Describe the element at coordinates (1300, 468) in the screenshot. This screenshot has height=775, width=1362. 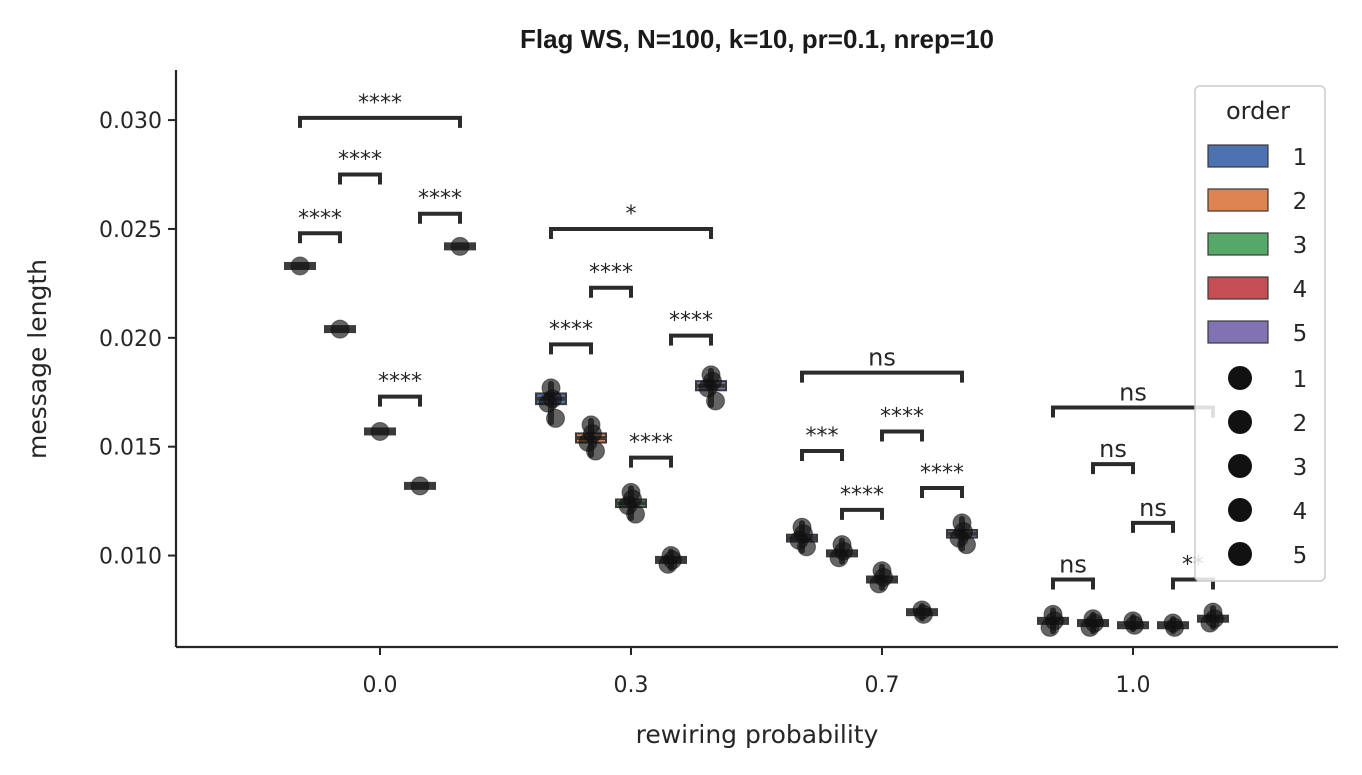
I see `legend-marker-label: 3` at that location.